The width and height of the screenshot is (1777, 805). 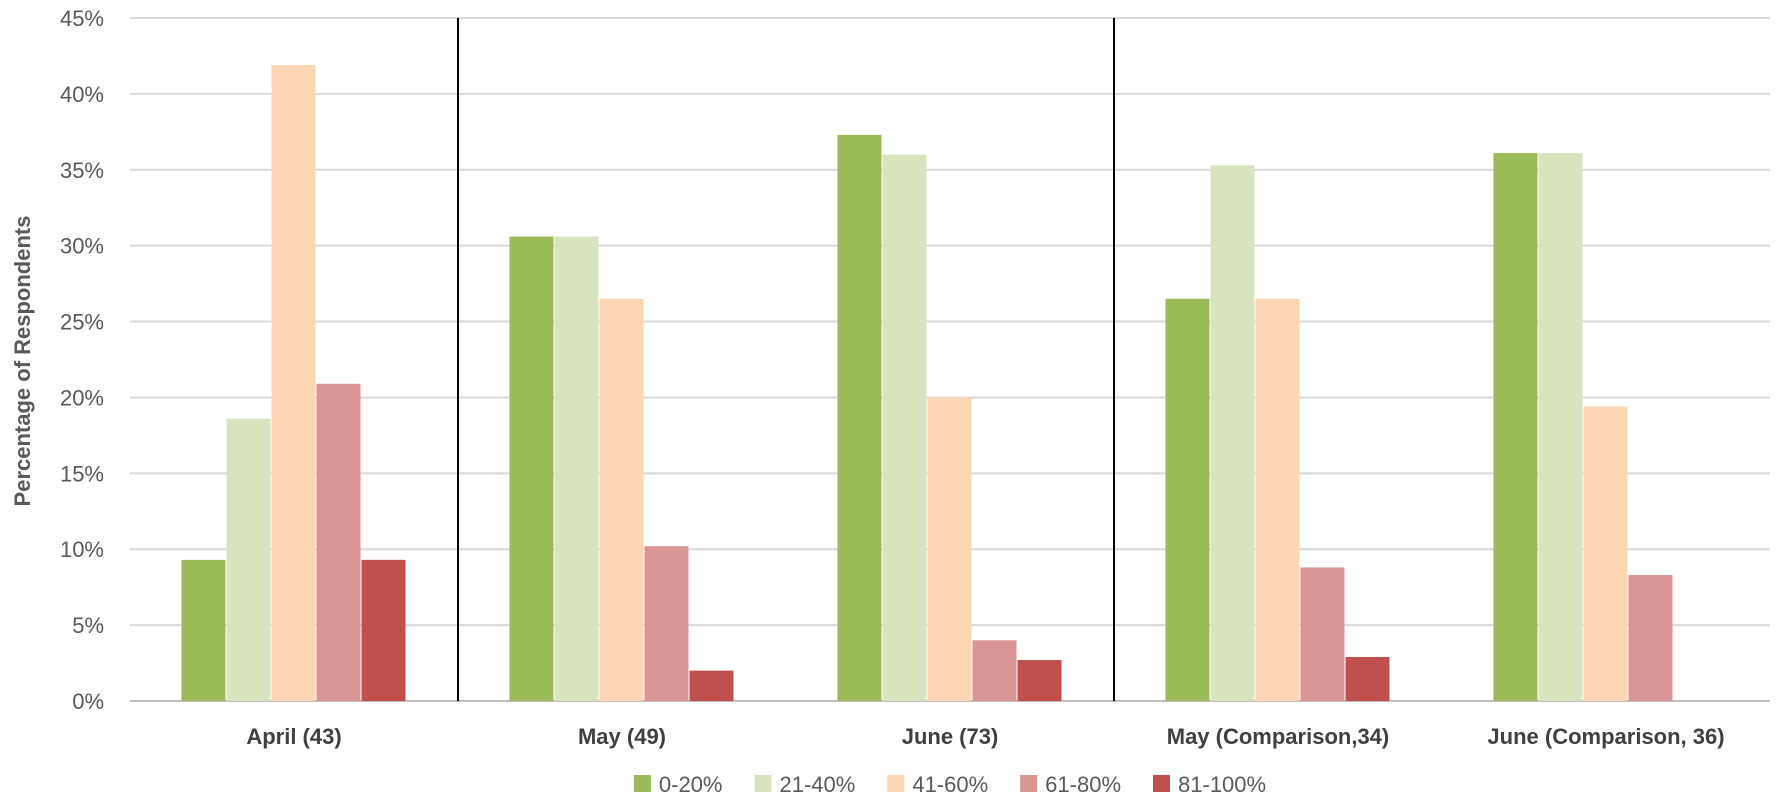 What do you see at coordinates (82, 18) in the screenshot?
I see `y-tick-label: 45%` at bounding box center [82, 18].